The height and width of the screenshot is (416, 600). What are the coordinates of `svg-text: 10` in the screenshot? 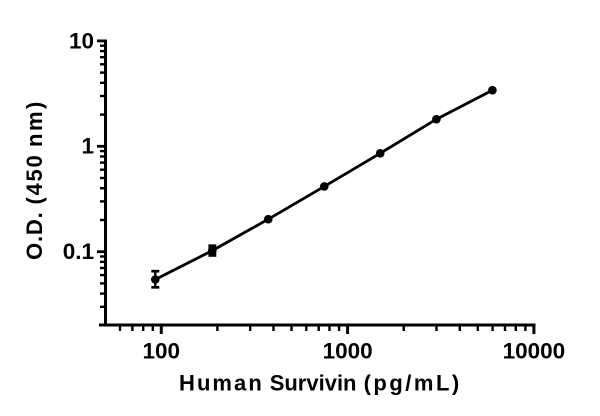 It's located at (81, 40).